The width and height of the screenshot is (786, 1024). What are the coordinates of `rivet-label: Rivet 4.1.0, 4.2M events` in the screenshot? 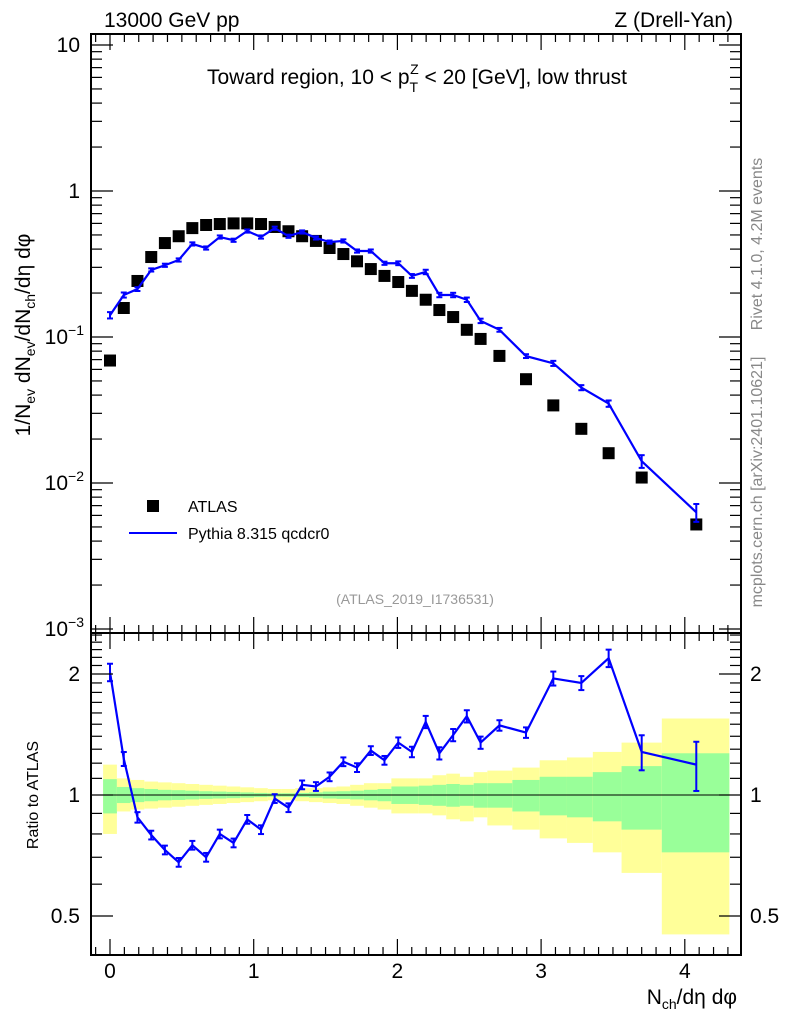 It's located at (757, 244).